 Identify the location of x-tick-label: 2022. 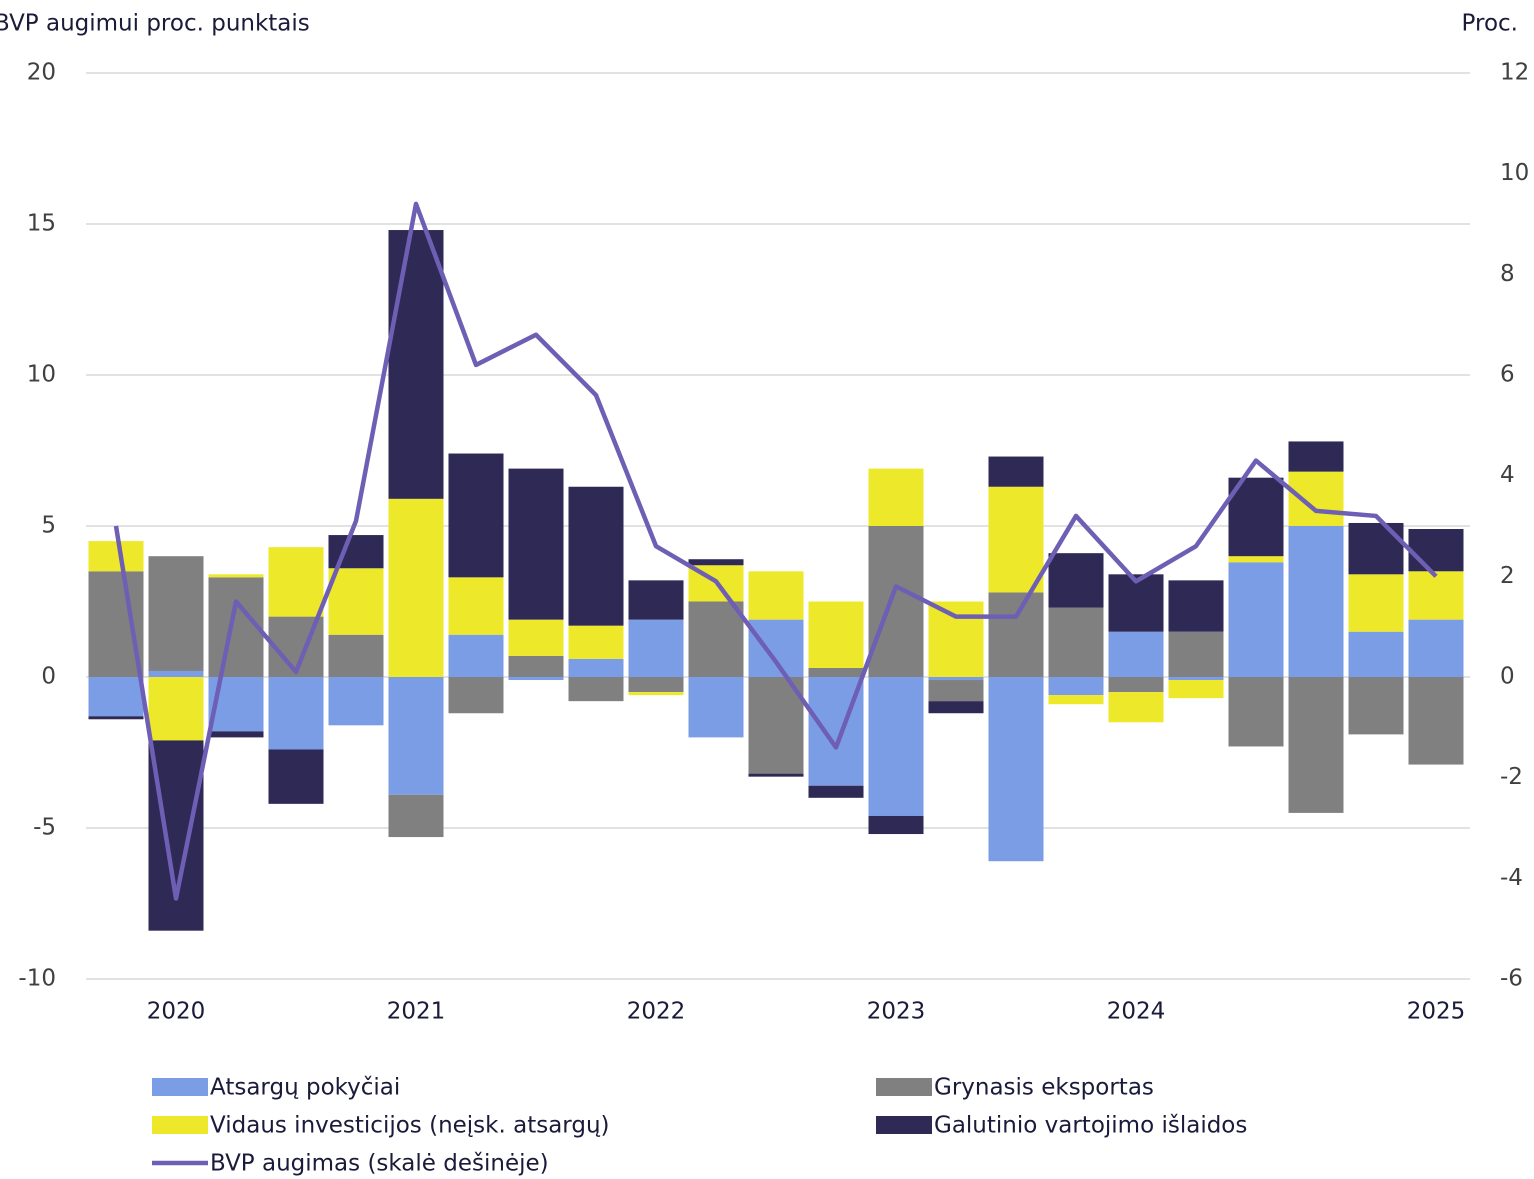
(656, 1012).